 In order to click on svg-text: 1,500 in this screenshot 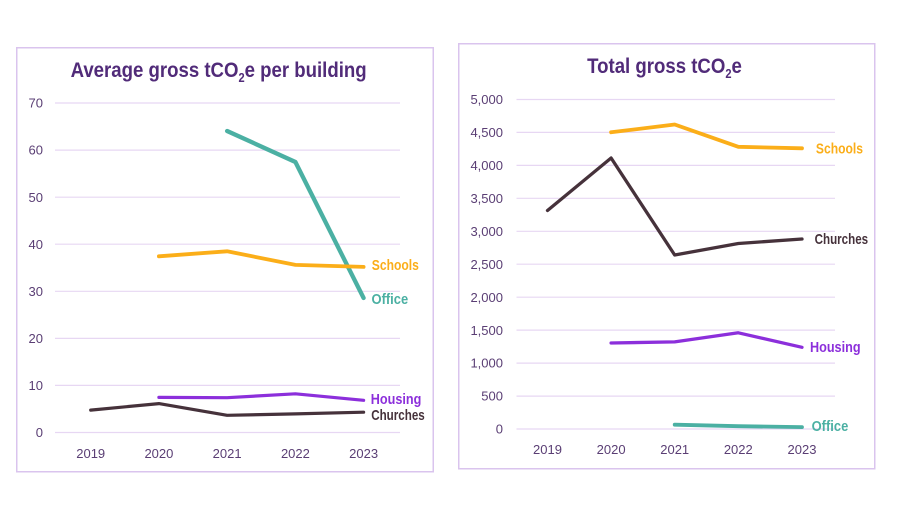, I will do `click(486, 330)`.